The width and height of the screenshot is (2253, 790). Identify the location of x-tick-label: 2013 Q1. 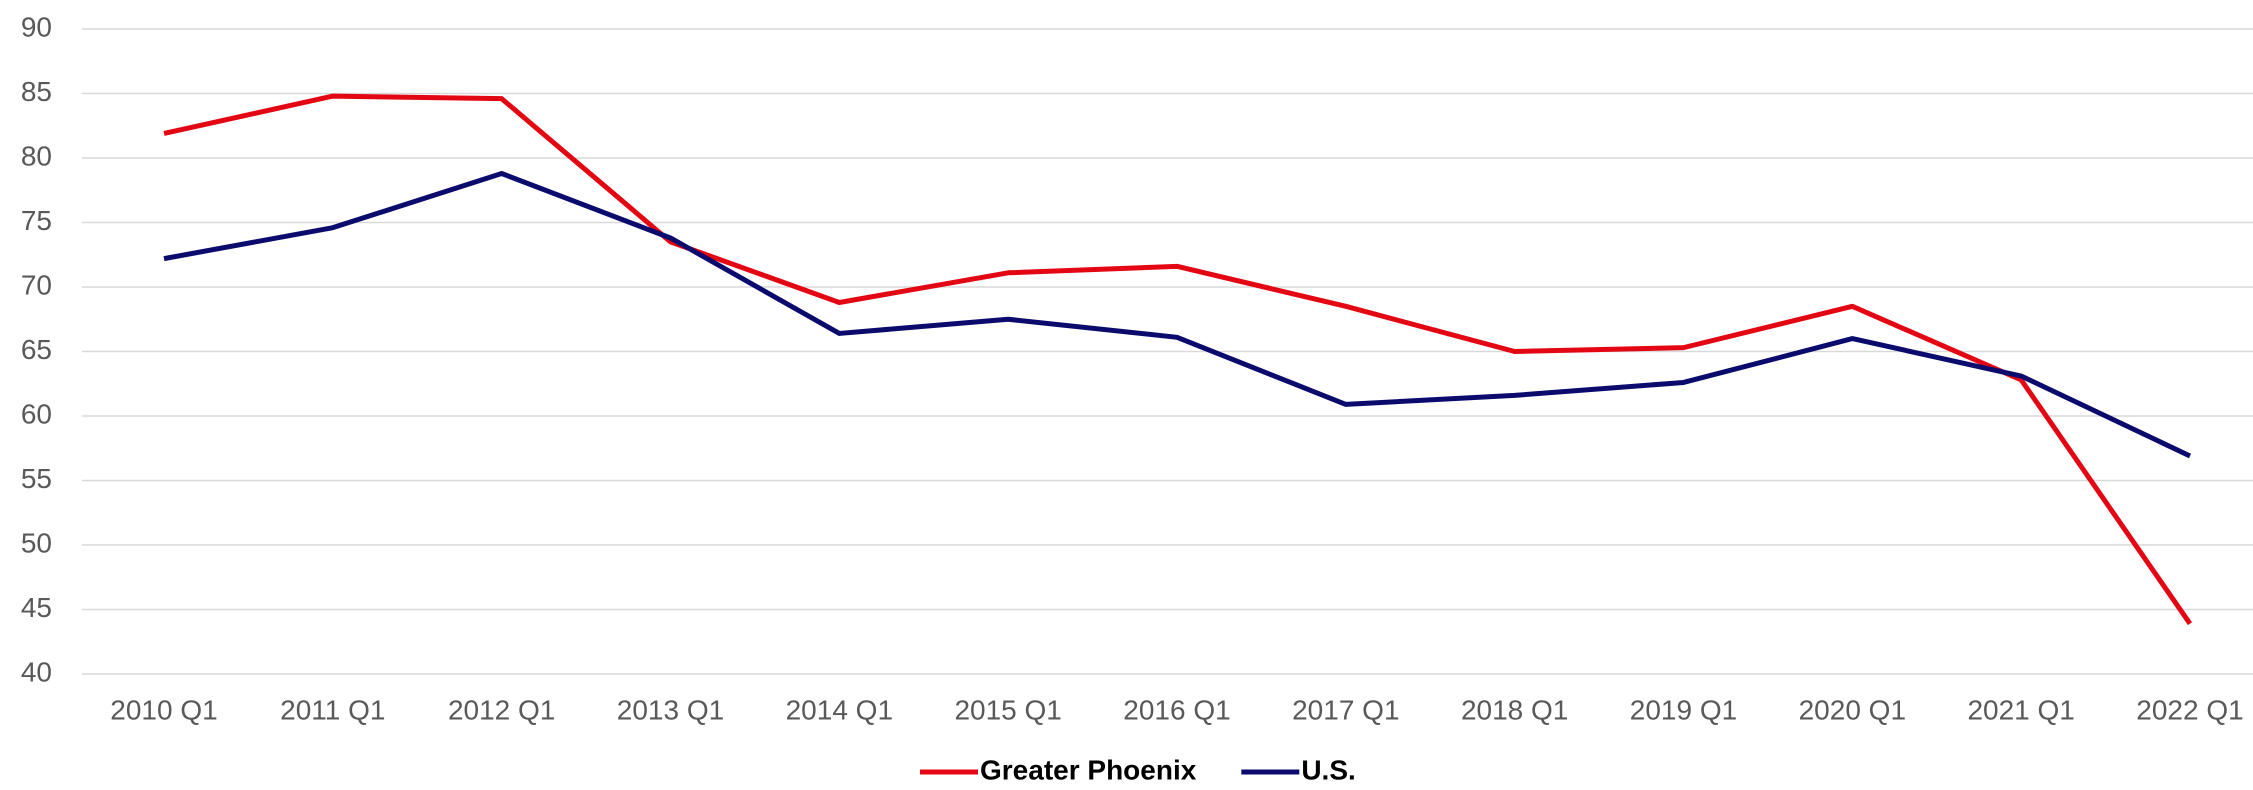
(670, 709).